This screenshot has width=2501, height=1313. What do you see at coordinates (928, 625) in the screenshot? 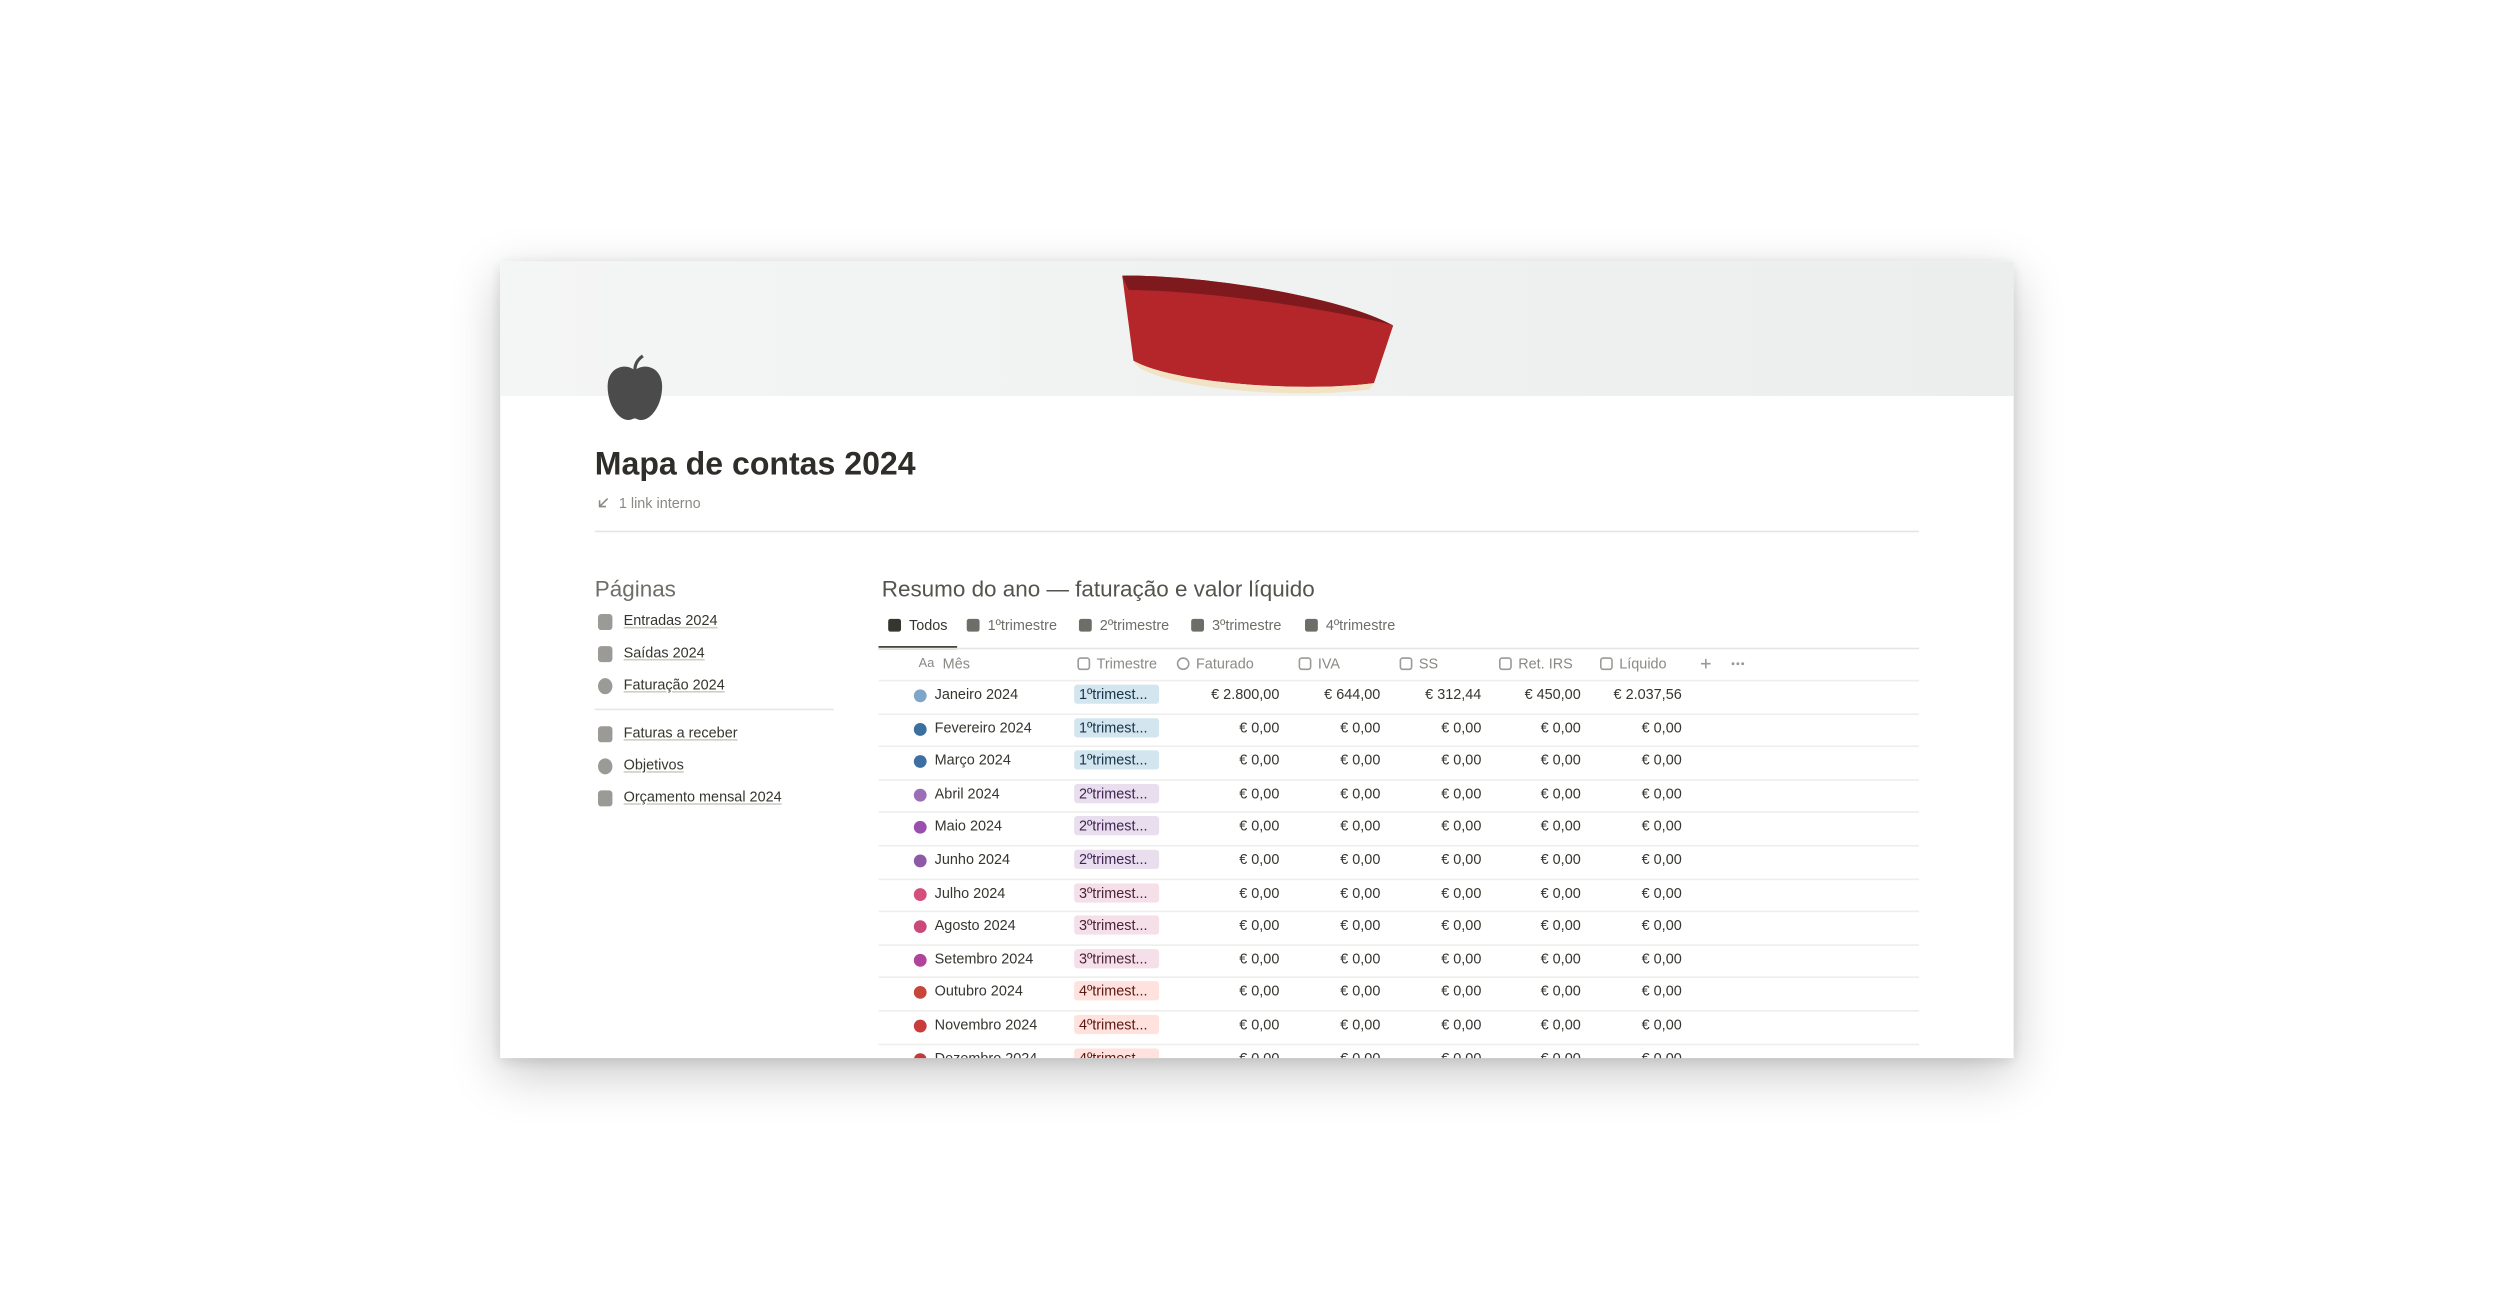
I see `view-tab: Todos` at bounding box center [928, 625].